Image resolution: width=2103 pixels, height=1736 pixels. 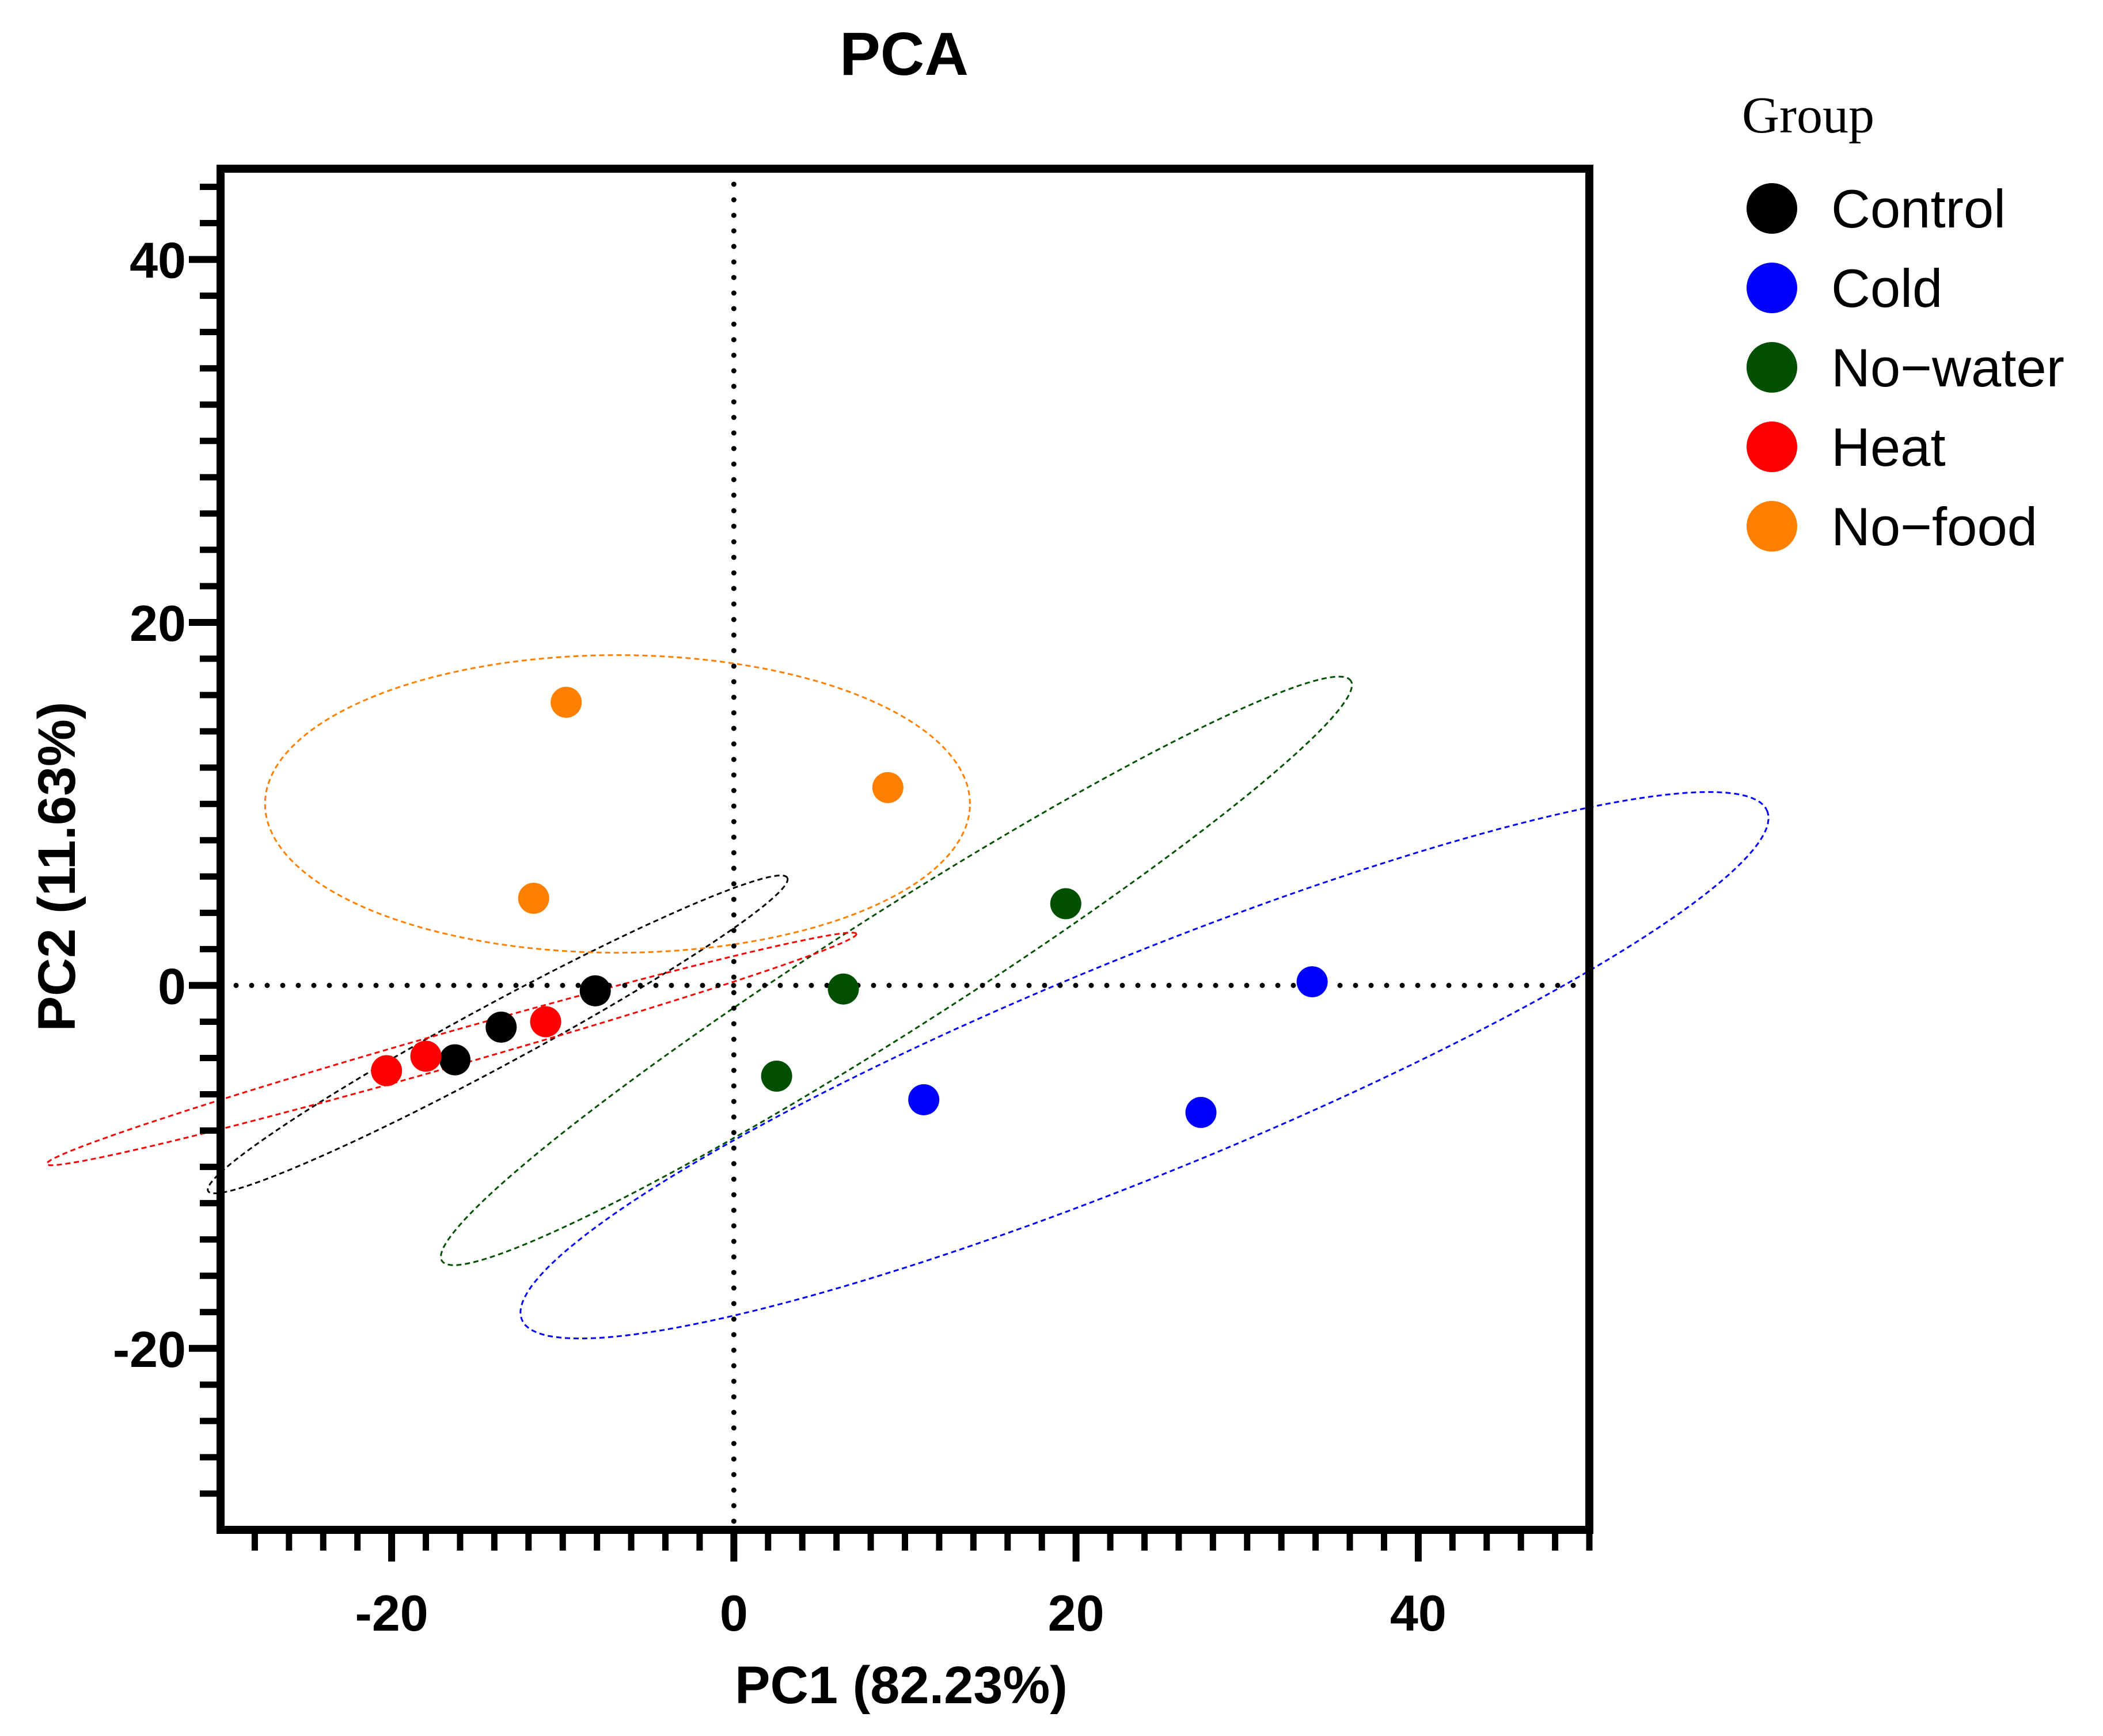 I want to click on legend-marker-cold, so click(x=1772, y=288).